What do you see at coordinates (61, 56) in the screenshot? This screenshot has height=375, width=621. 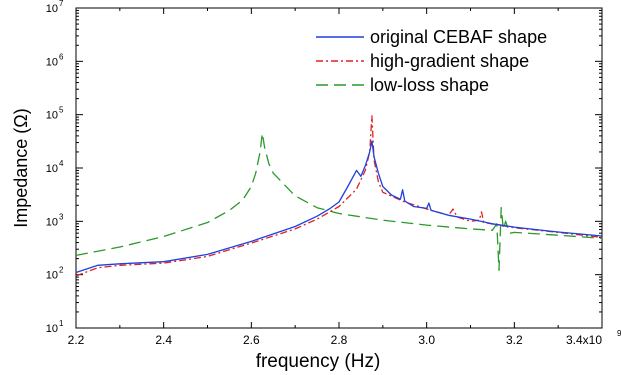 I see `y-tick-exponent: 6` at bounding box center [61, 56].